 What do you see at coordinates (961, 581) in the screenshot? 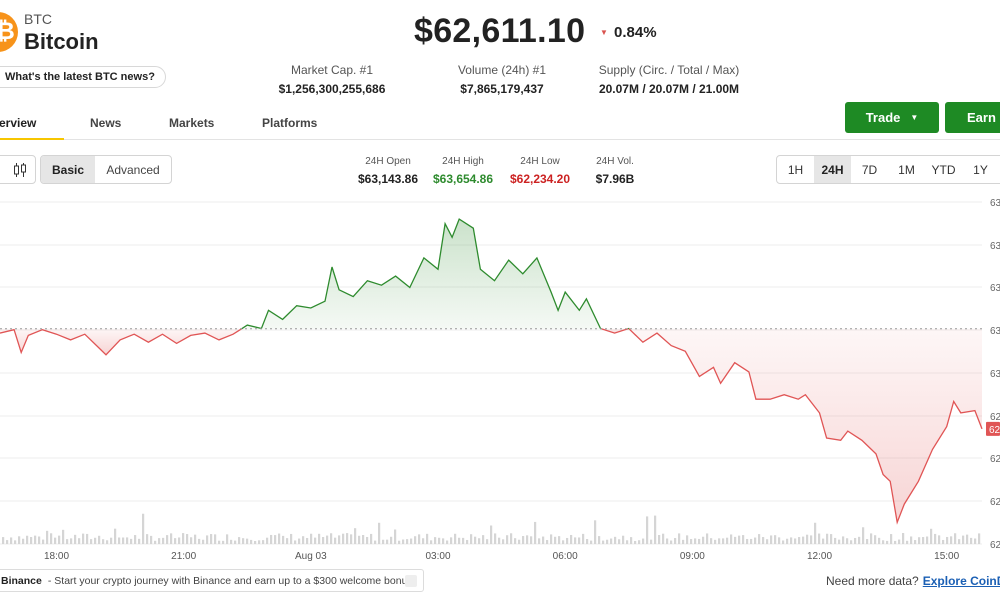
I see `explore-link: Explore CoinDesk` at bounding box center [961, 581].